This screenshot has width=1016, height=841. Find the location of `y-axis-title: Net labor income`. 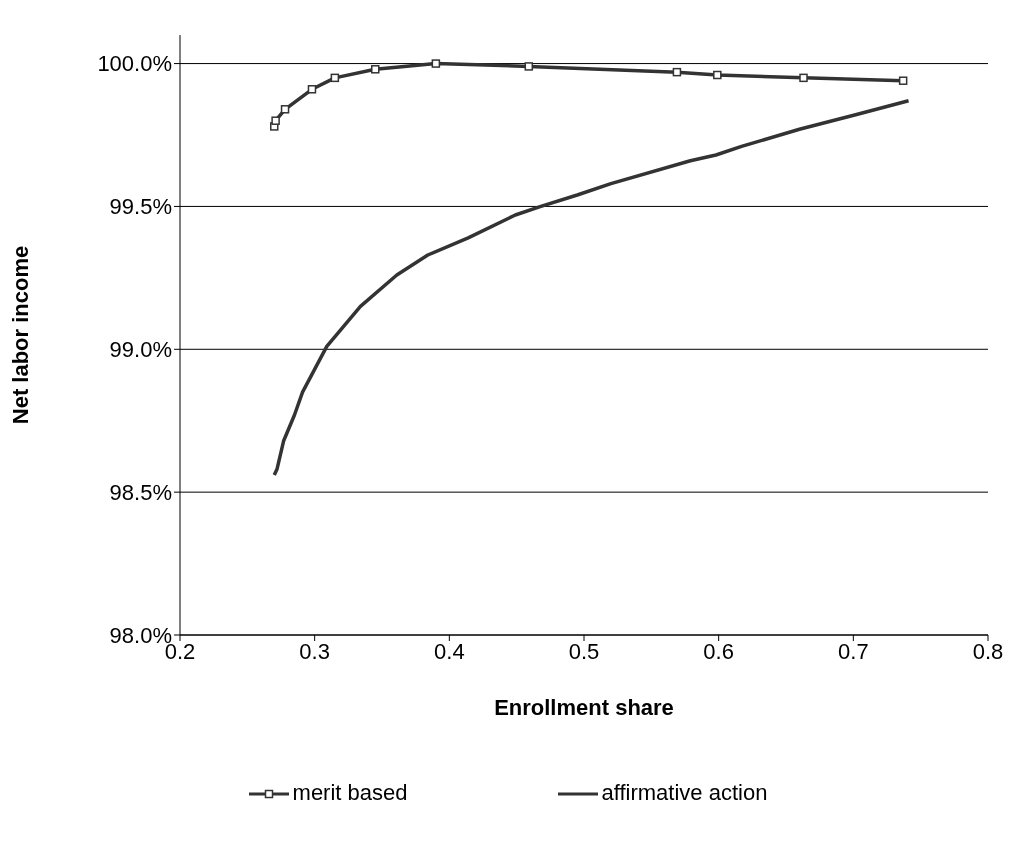

y-axis-title: Net labor income is located at coordinates (20, 335).